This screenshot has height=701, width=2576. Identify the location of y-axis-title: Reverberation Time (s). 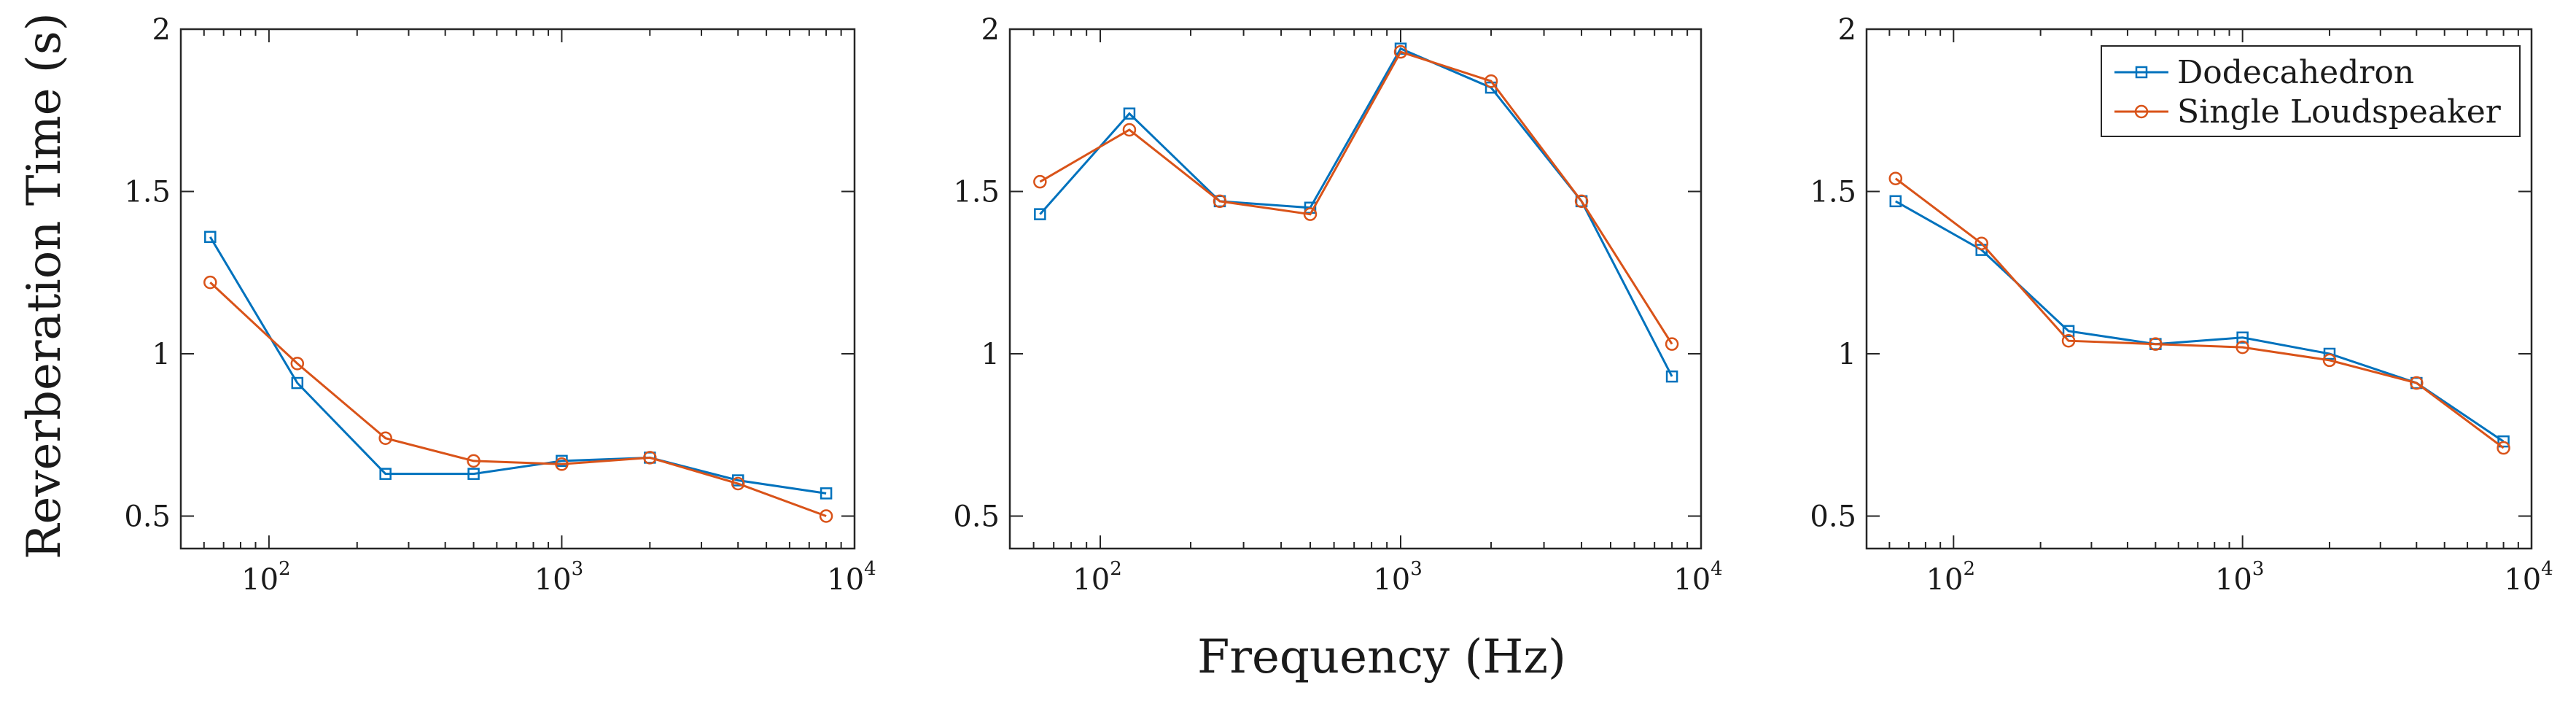
(44, 285).